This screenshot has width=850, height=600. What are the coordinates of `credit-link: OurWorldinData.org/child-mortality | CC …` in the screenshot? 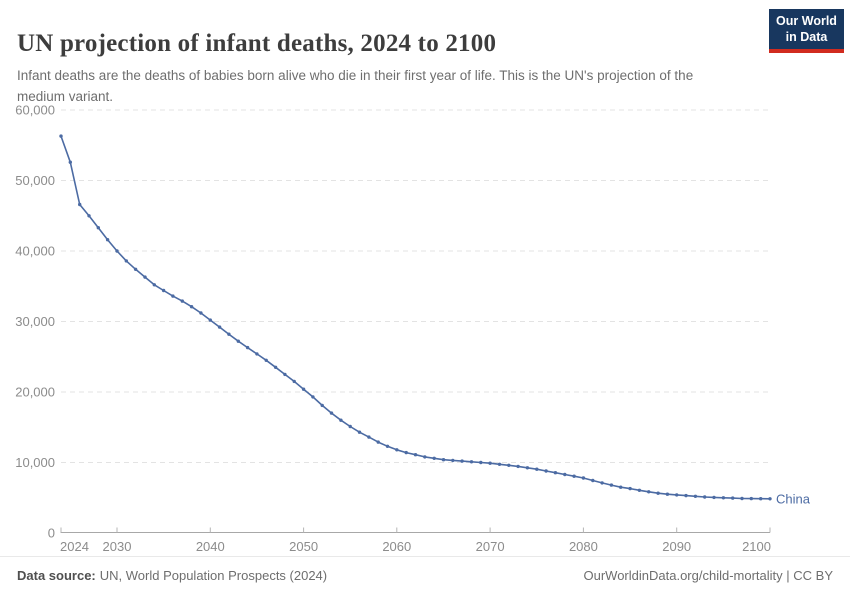 It's located at (708, 575).